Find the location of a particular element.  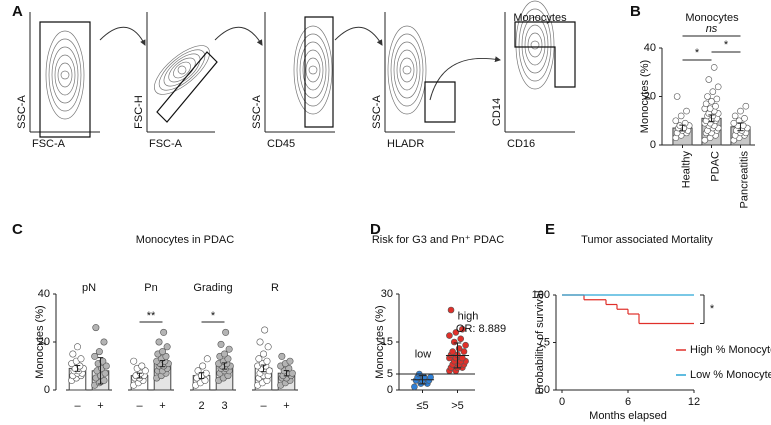

gate-x-label: CD45 is located at coordinates (281, 144).